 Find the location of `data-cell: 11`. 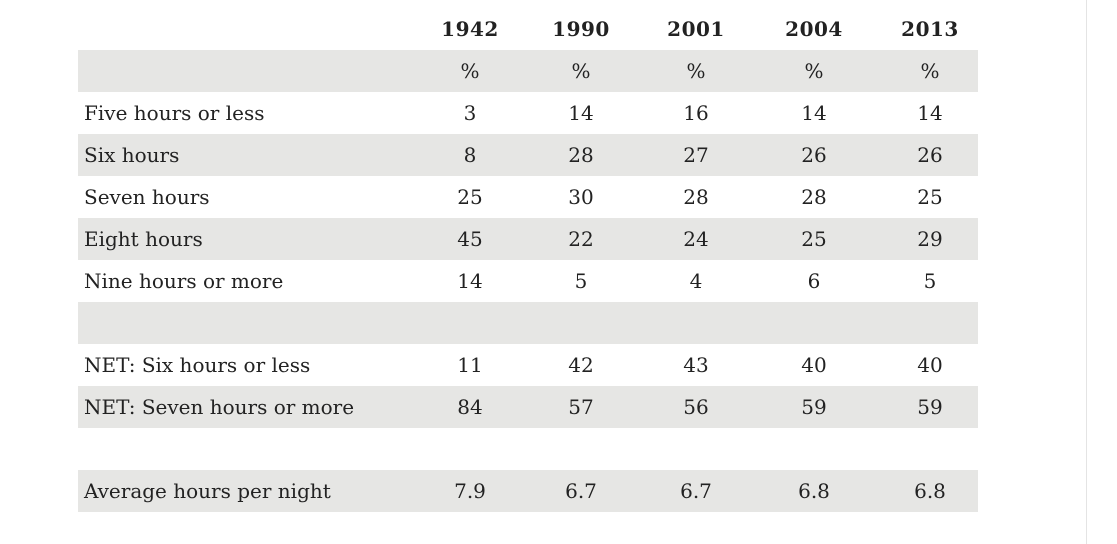

data-cell: 11 is located at coordinates (470, 365).